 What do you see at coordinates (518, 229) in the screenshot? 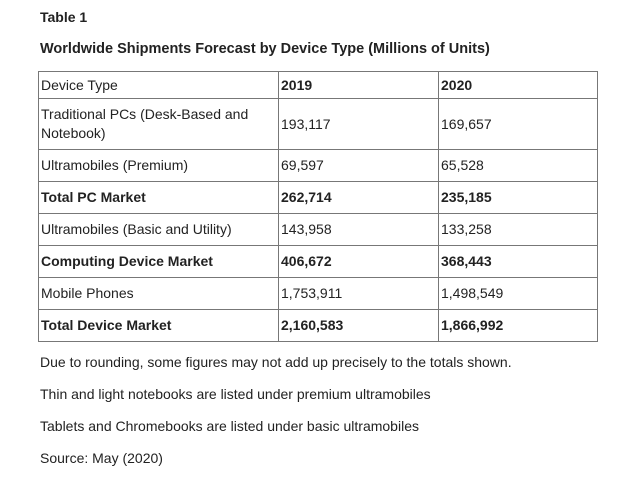
I see `cell: 133,258` at bounding box center [518, 229].